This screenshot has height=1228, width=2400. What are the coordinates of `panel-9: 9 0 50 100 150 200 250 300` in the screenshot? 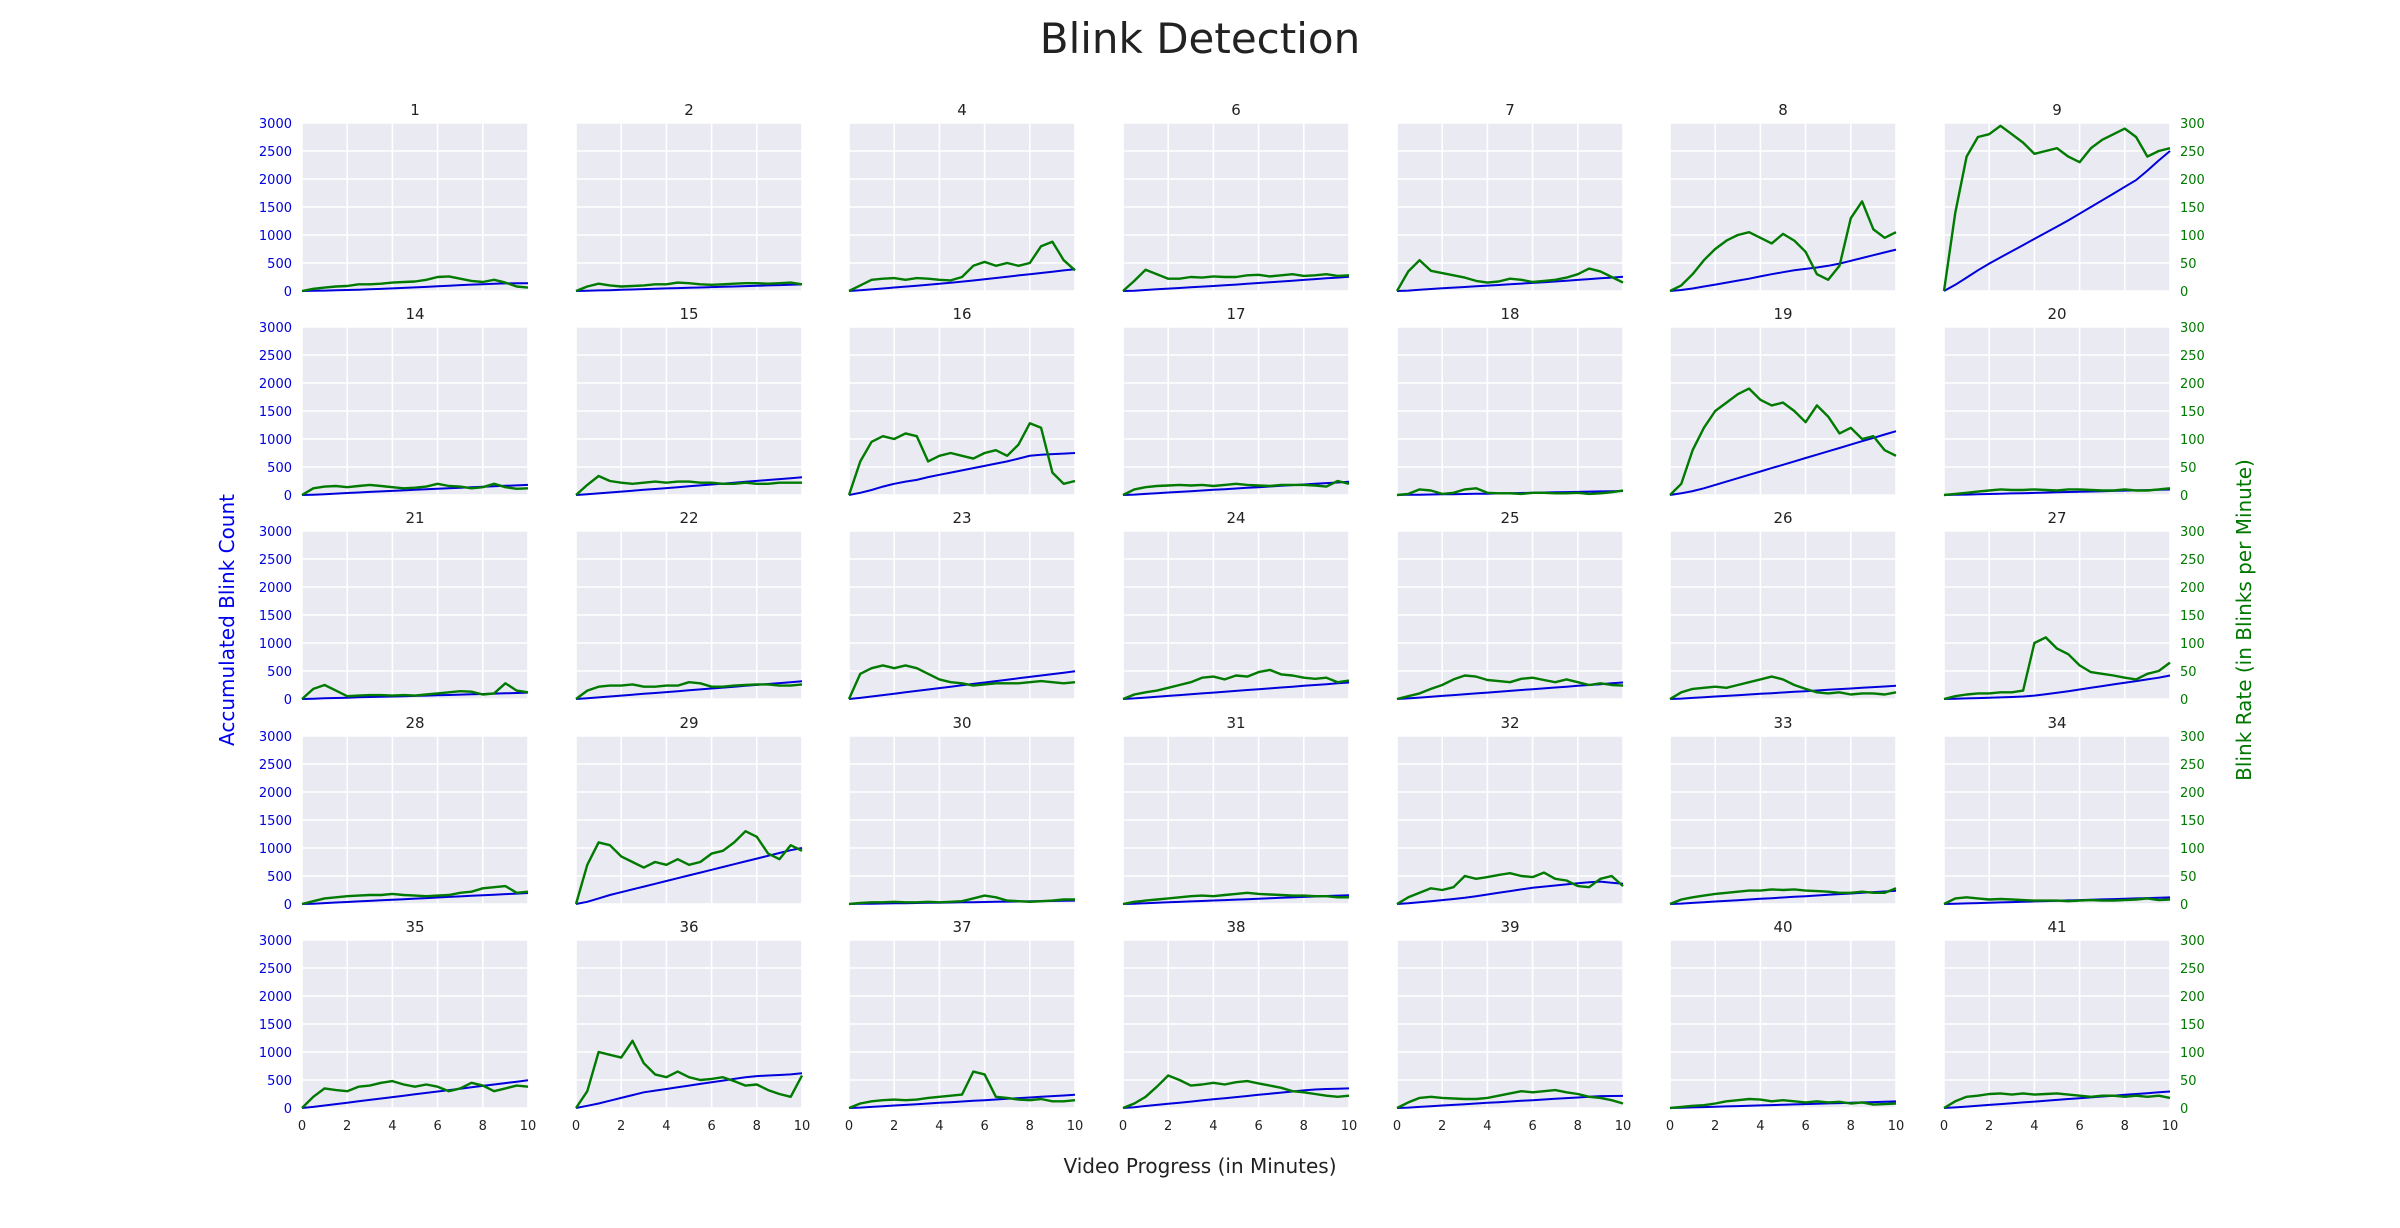 It's located at (2073, 200).